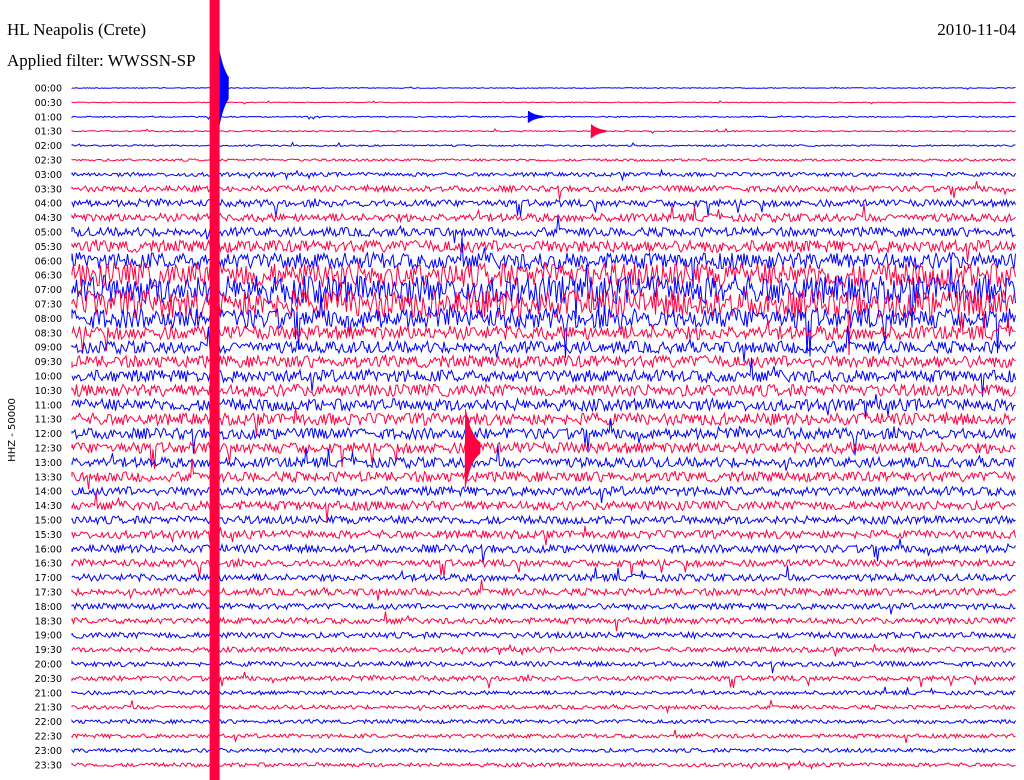 This screenshot has width=1024, height=780. I want to click on time-label: 00:00, so click(48, 89).